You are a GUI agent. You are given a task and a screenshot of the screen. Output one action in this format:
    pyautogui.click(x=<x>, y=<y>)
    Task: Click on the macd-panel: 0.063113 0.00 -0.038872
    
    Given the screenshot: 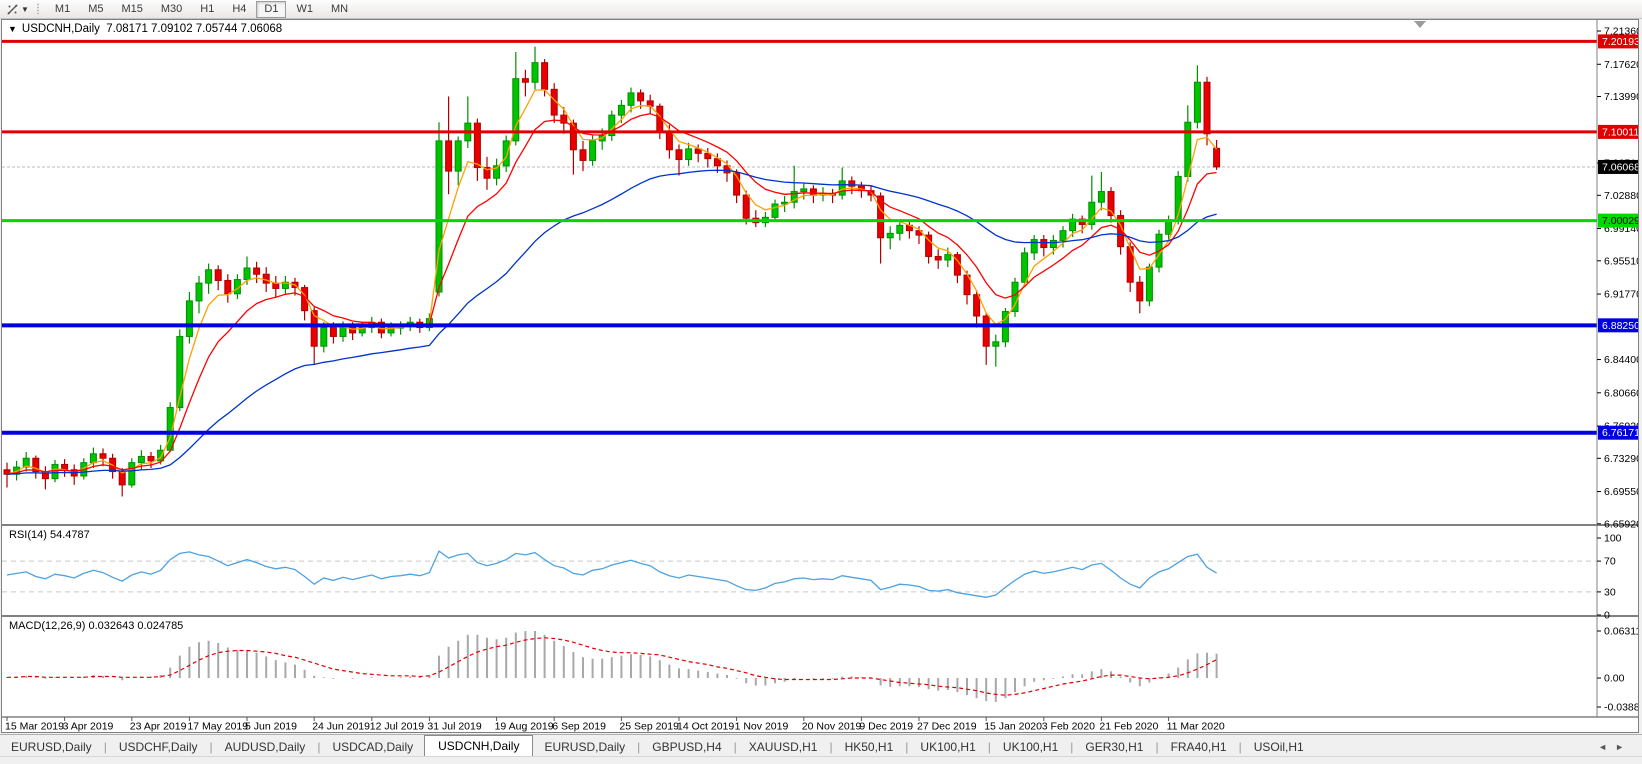 What is the action you would take?
    pyautogui.click(x=822, y=670)
    